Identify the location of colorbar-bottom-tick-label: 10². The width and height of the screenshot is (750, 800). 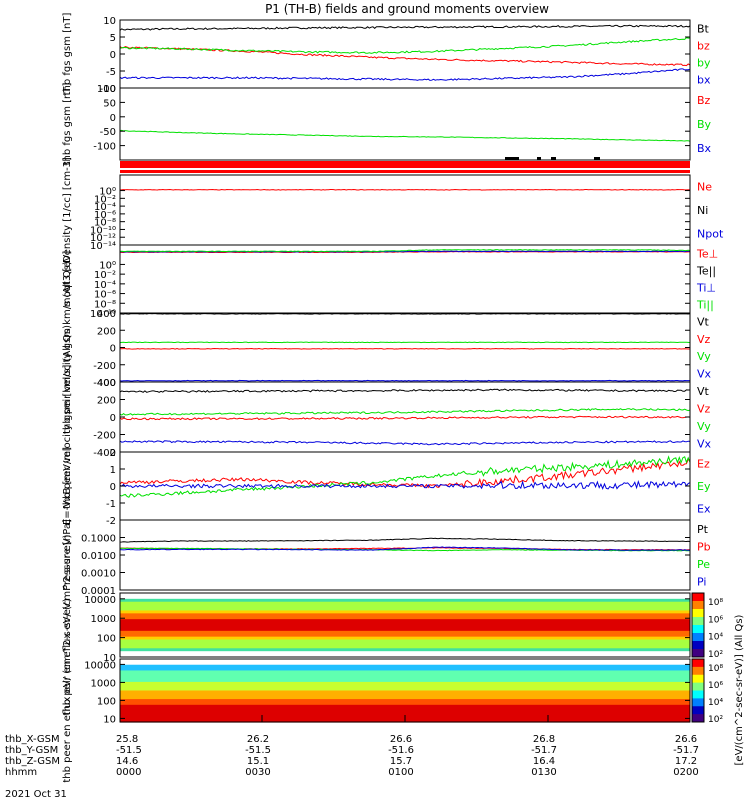
(715, 720).